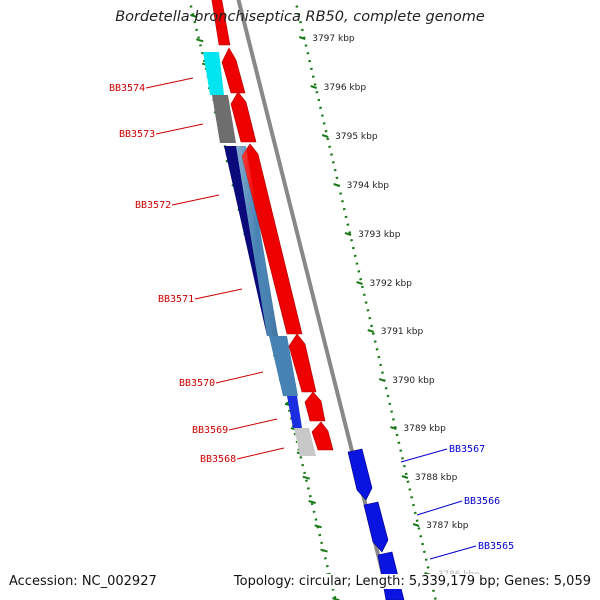 The width and height of the screenshot is (600, 600). Describe the element at coordinates (283, 366) in the screenshot. I see `gene-bar-bb3570` at that location.